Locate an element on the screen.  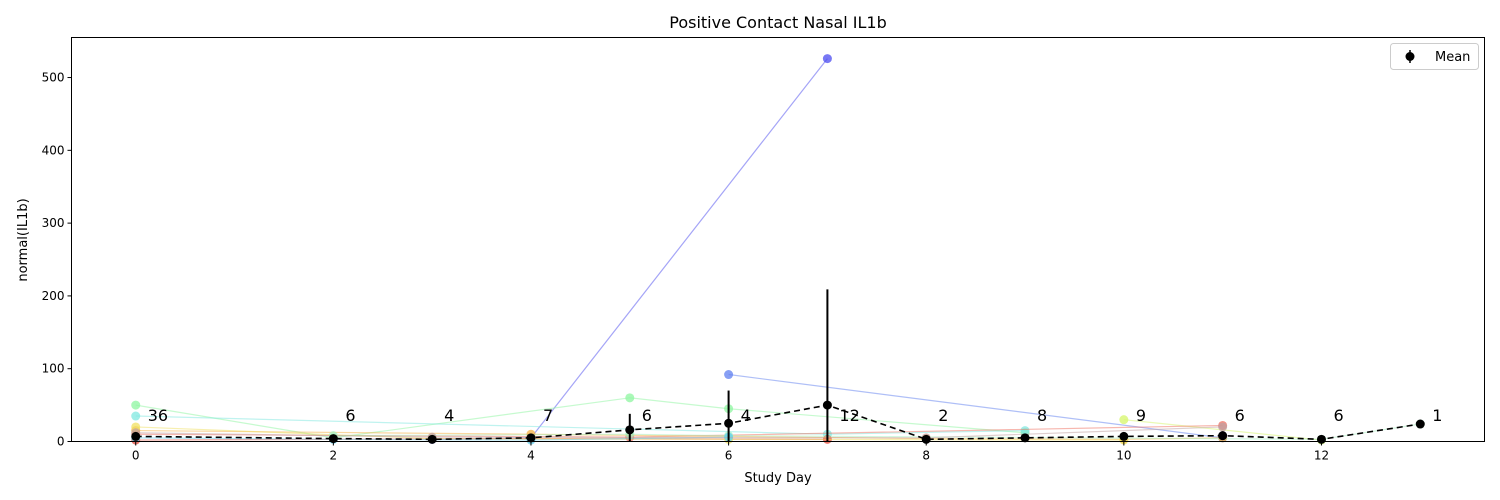
y-tick-label-100: 100 is located at coordinates (53, 369).